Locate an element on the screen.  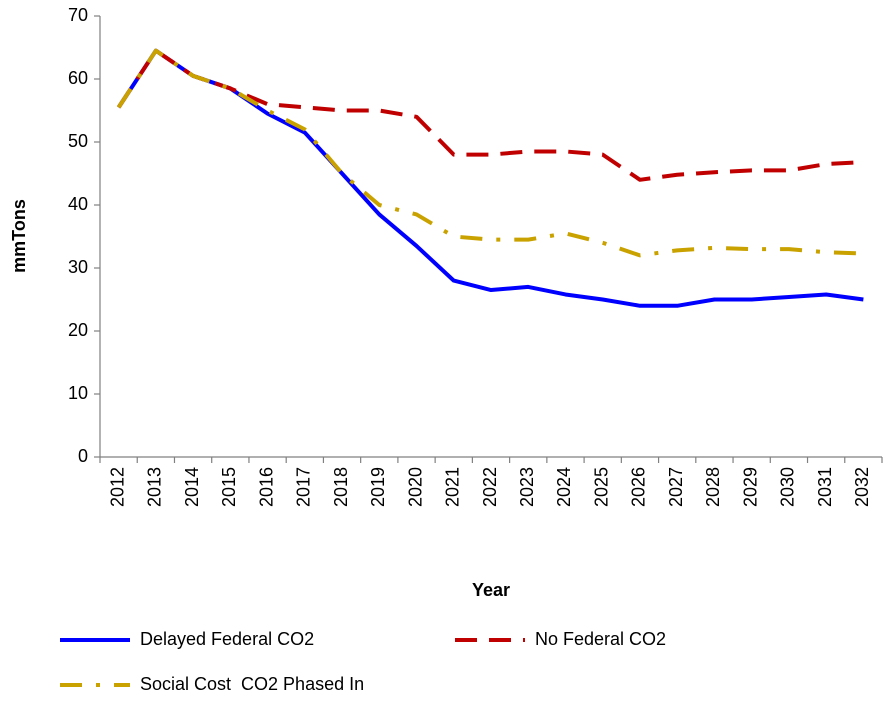
x-tick-label: 2027 is located at coordinates (676, 487).